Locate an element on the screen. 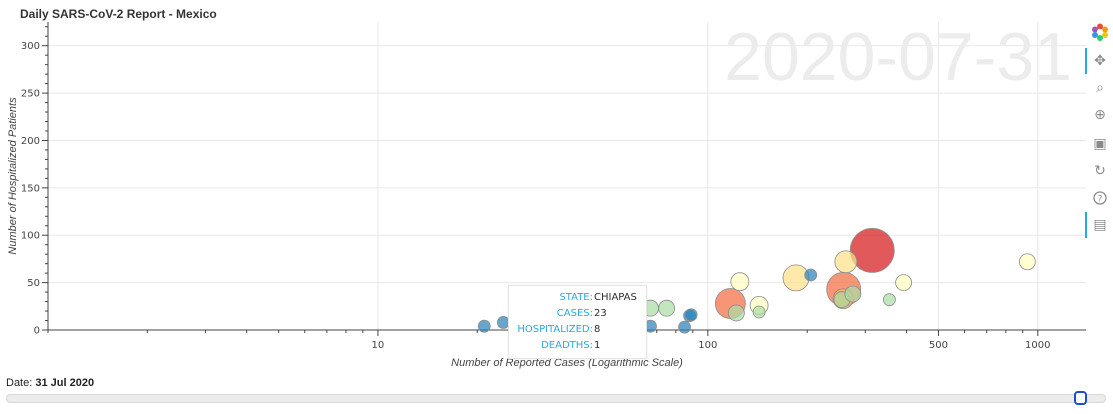 The height and width of the screenshot is (414, 1113). tooltip-label: STATE: is located at coordinates (576, 297).